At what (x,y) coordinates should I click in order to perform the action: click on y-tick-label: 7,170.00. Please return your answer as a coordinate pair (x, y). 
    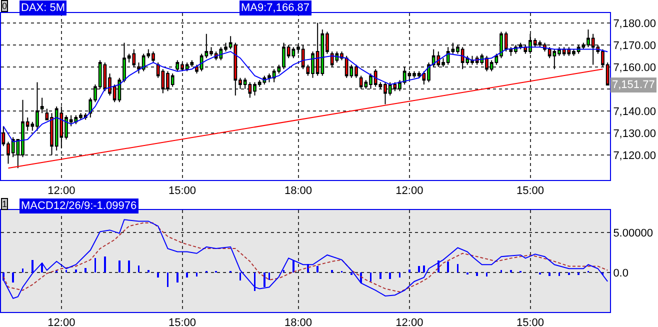
    Looking at the image, I should click on (634, 46).